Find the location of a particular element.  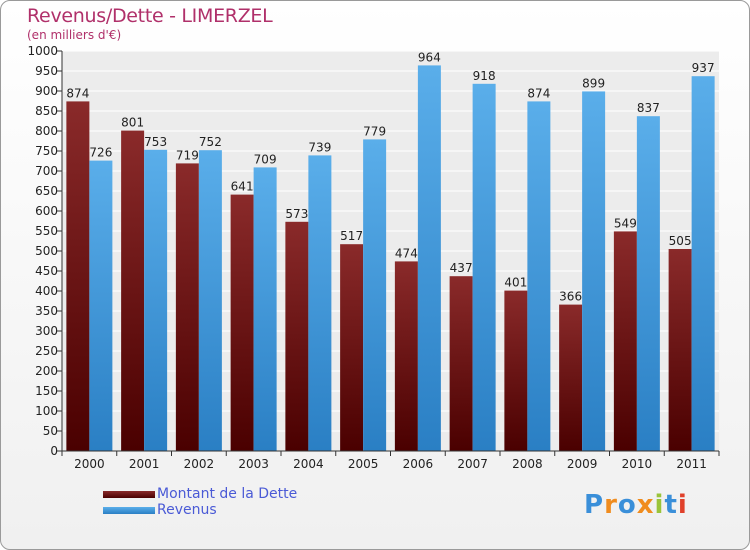

data-label: 549 is located at coordinates (625, 223).